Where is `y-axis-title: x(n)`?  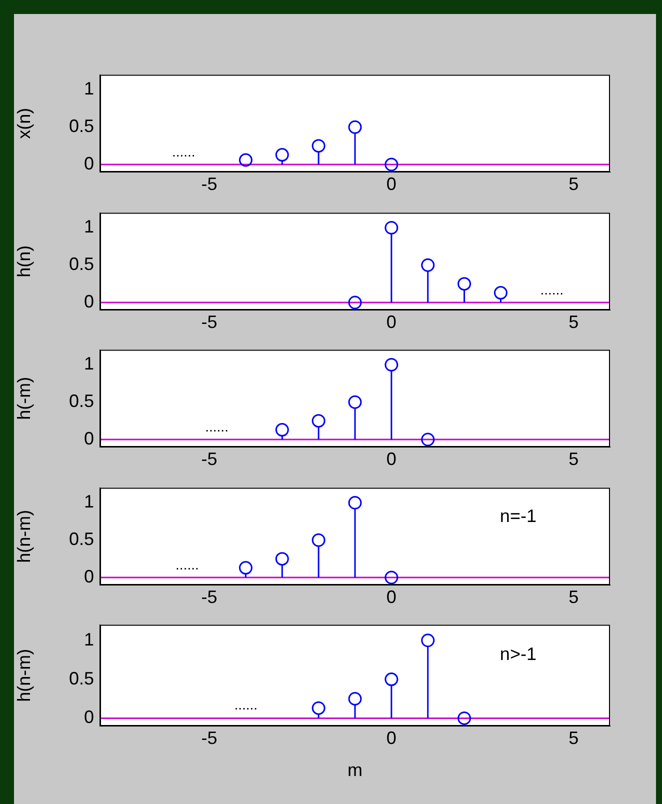
y-axis-title: x(n) is located at coordinates (24, 123).